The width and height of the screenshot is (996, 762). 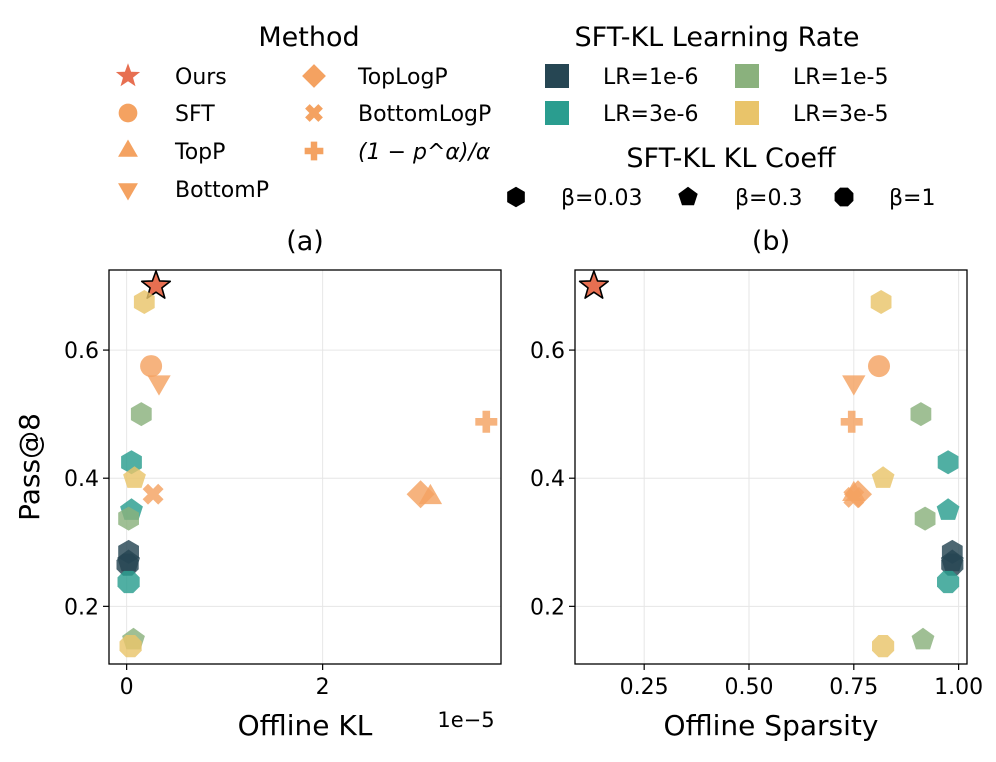 I want to click on x-tick-label: 0.75, so click(x=853, y=687).